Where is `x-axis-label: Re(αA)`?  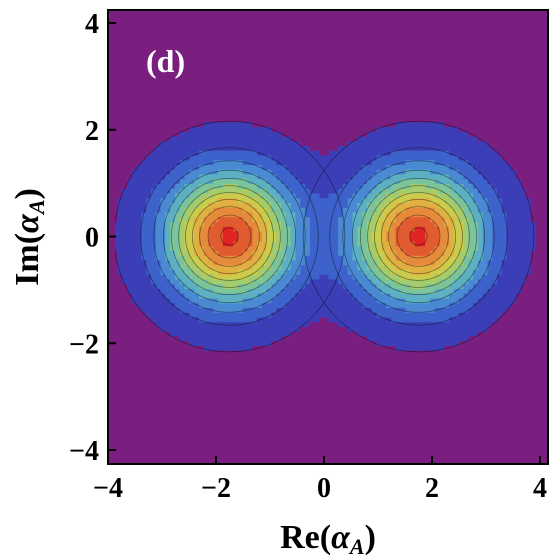 x-axis-label: Re(αA) is located at coordinates (328, 539).